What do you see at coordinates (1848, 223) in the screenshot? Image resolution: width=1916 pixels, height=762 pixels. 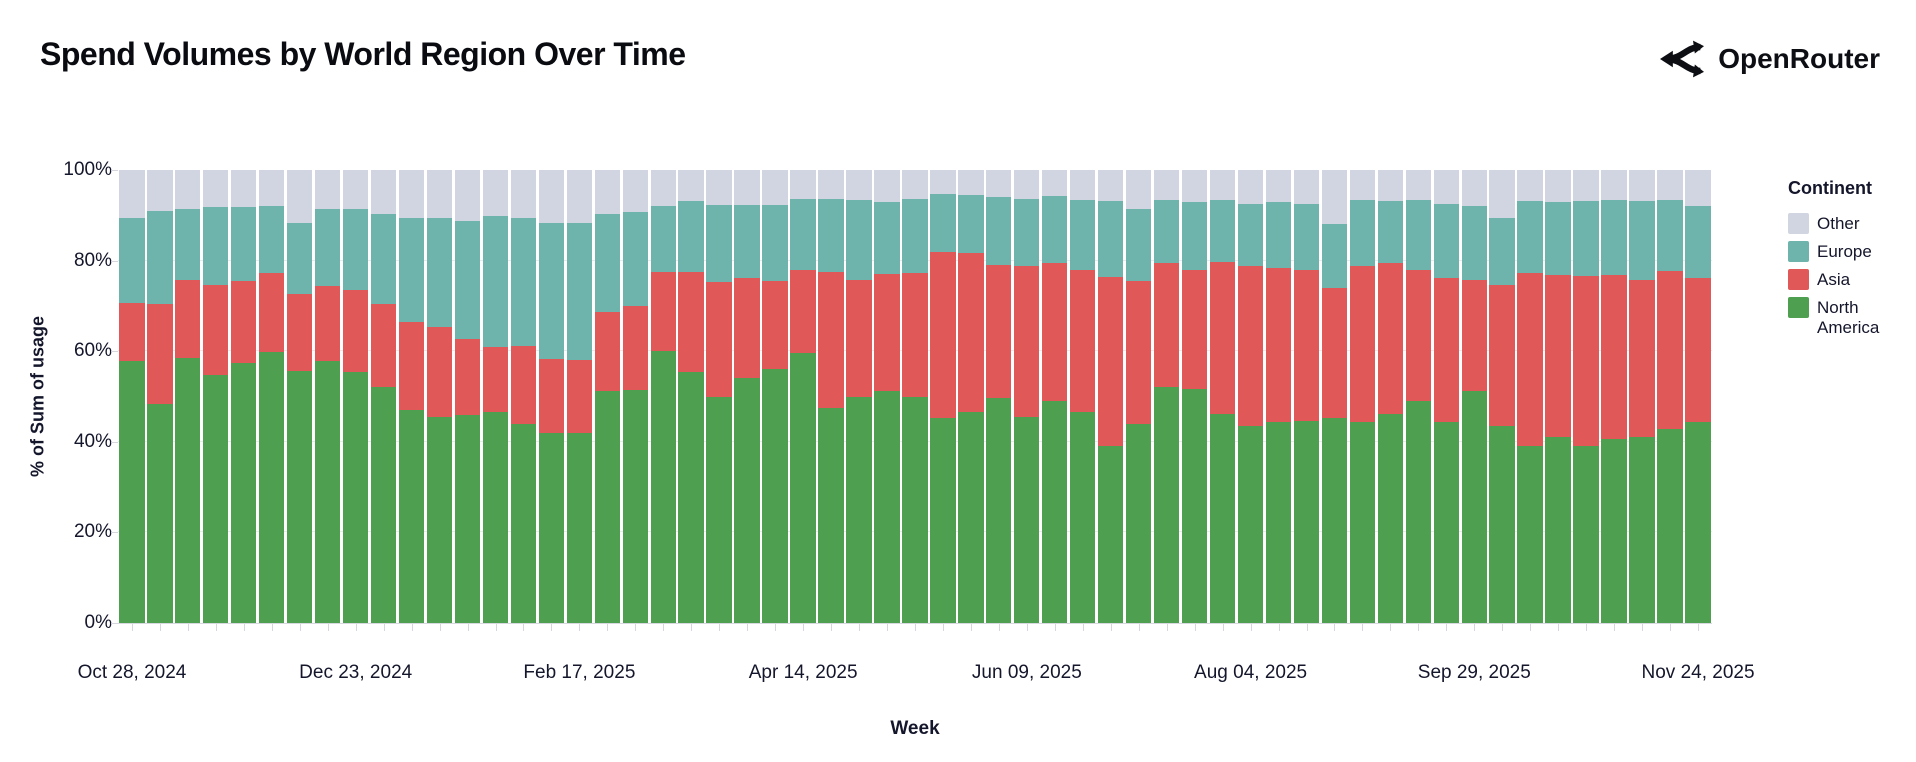 I see `legend-entry-other: Other` at bounding box center [1848, 223].